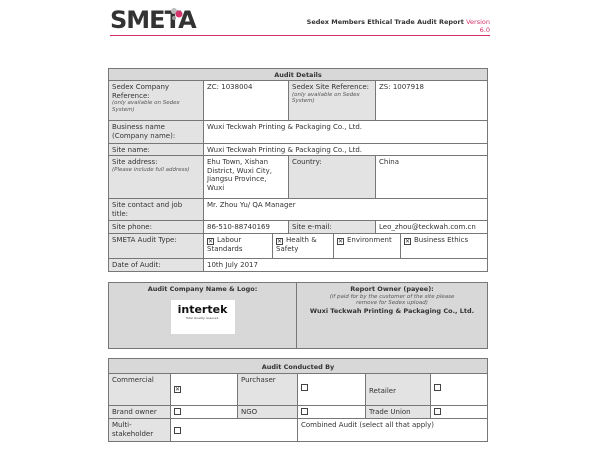  I want to click on smeta-logo-text: SMETA, so click(153, 20).